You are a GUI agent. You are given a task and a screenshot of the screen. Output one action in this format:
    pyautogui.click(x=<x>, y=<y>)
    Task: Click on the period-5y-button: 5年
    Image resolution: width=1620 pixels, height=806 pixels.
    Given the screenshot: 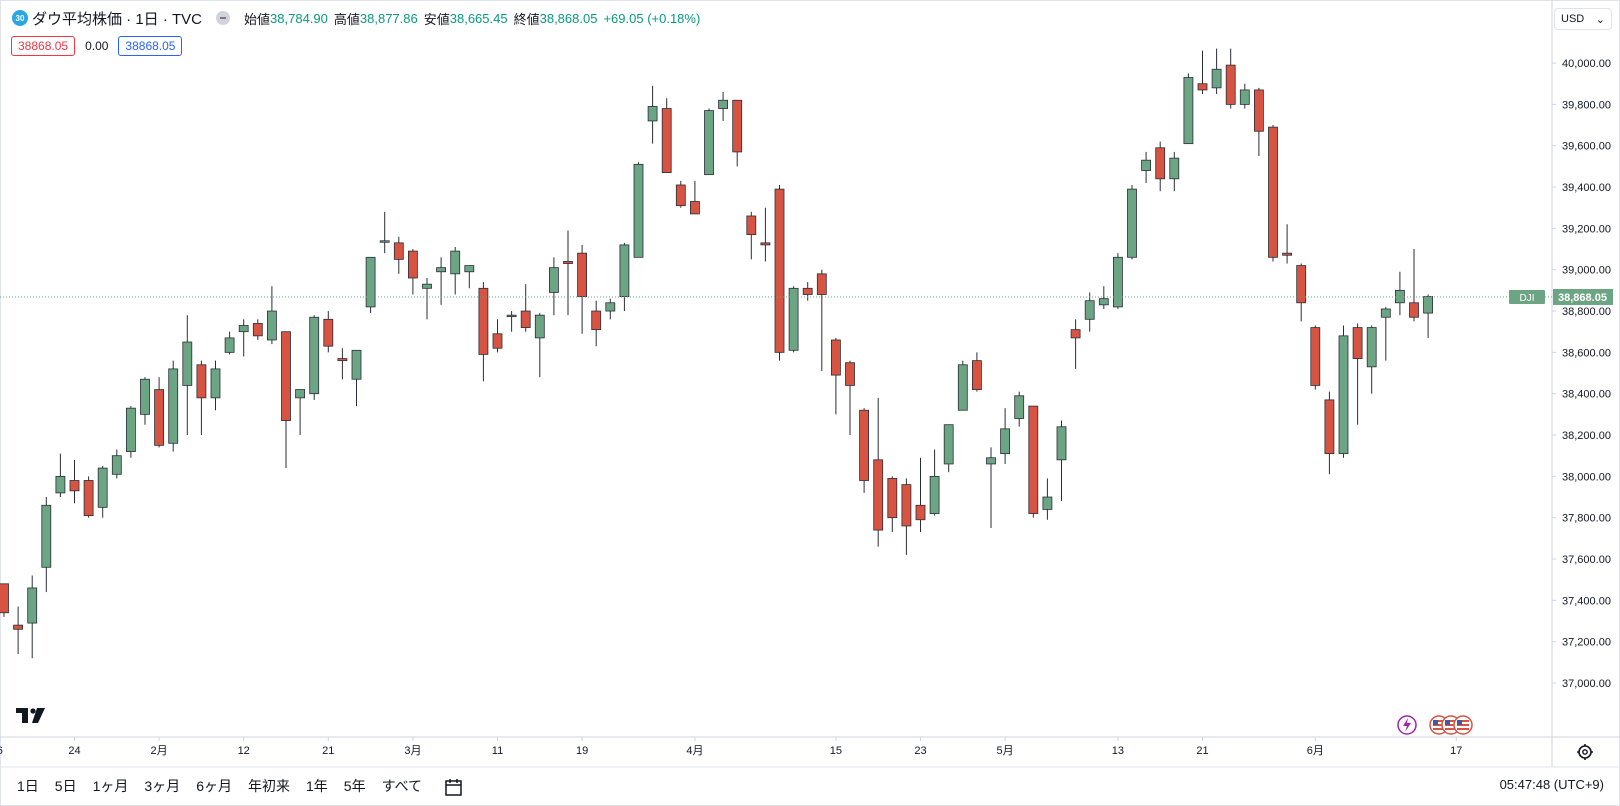 What is the action you would take?
    pyautogui.click(x=354, y=785)
    